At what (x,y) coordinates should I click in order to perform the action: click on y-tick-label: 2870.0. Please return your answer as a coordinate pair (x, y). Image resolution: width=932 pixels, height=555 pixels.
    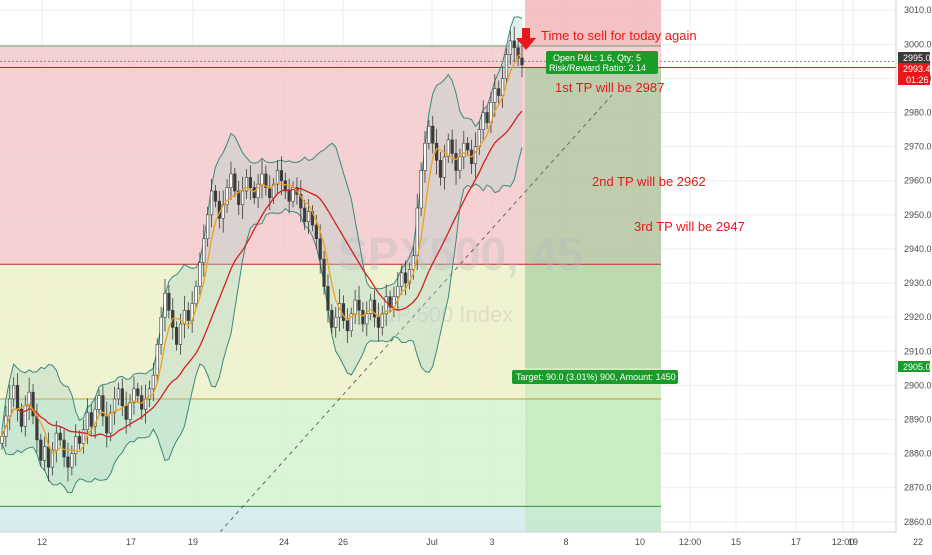
    Looking at the image, I should click on (918, 488).